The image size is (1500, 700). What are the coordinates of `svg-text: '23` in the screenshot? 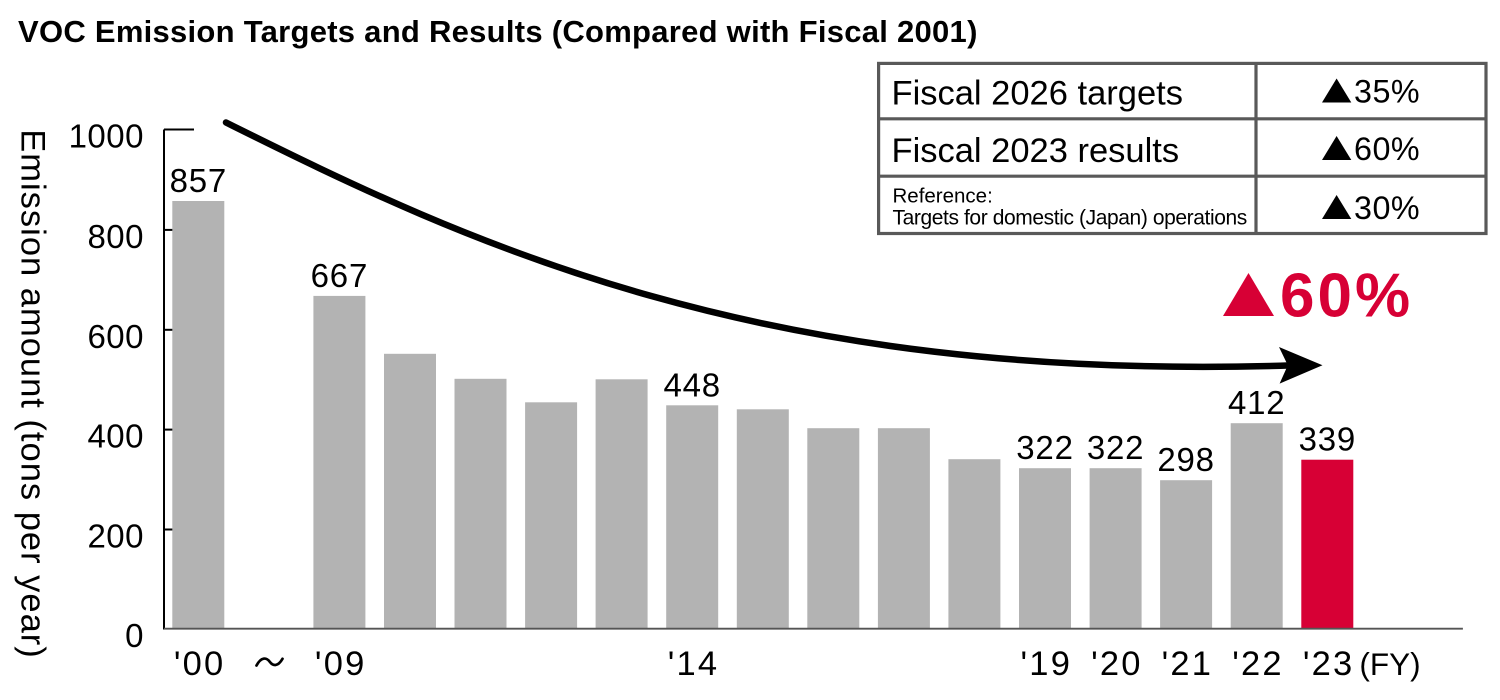 It's located at (1329, 664).